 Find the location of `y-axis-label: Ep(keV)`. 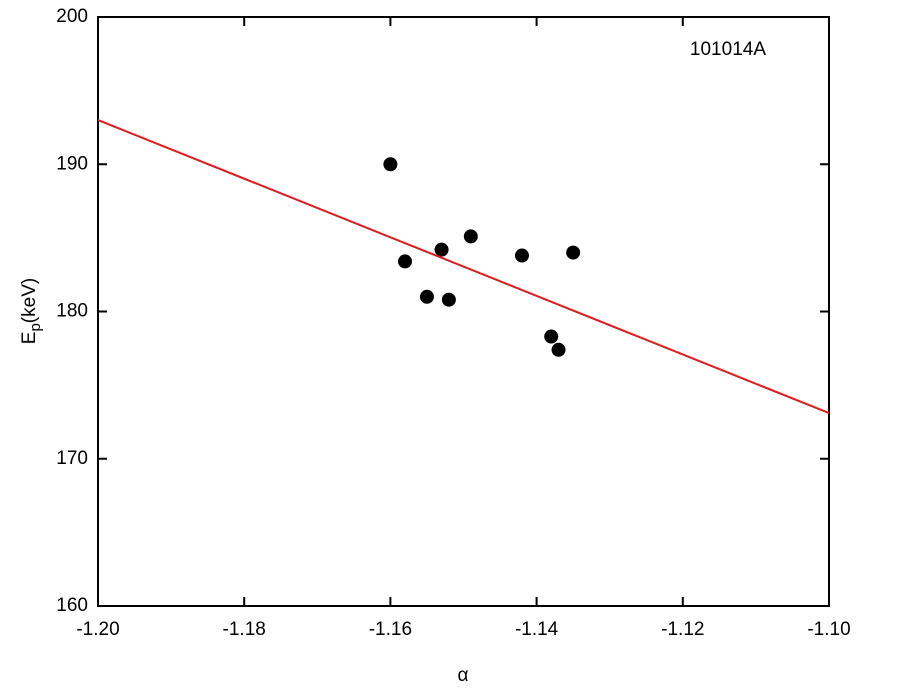

y-axis-label: Ep(keV) is located at coordinates (31, 311).